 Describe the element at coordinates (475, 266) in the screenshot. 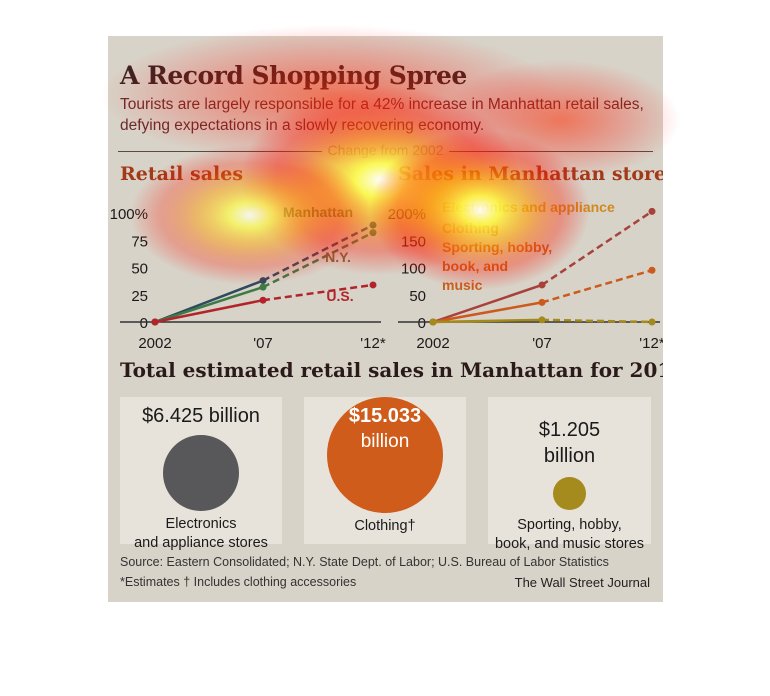

I see `series-label-line: book, and` at that location.